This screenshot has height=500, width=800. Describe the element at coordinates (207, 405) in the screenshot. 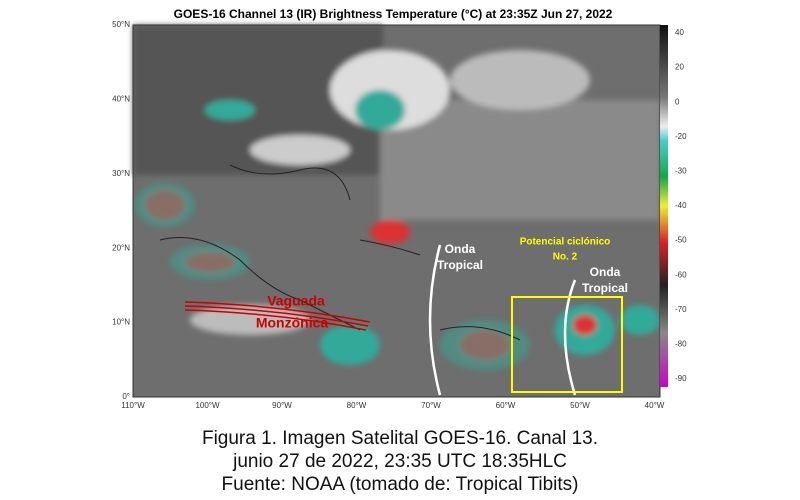

I see `lon-label: 100°W` at that location.